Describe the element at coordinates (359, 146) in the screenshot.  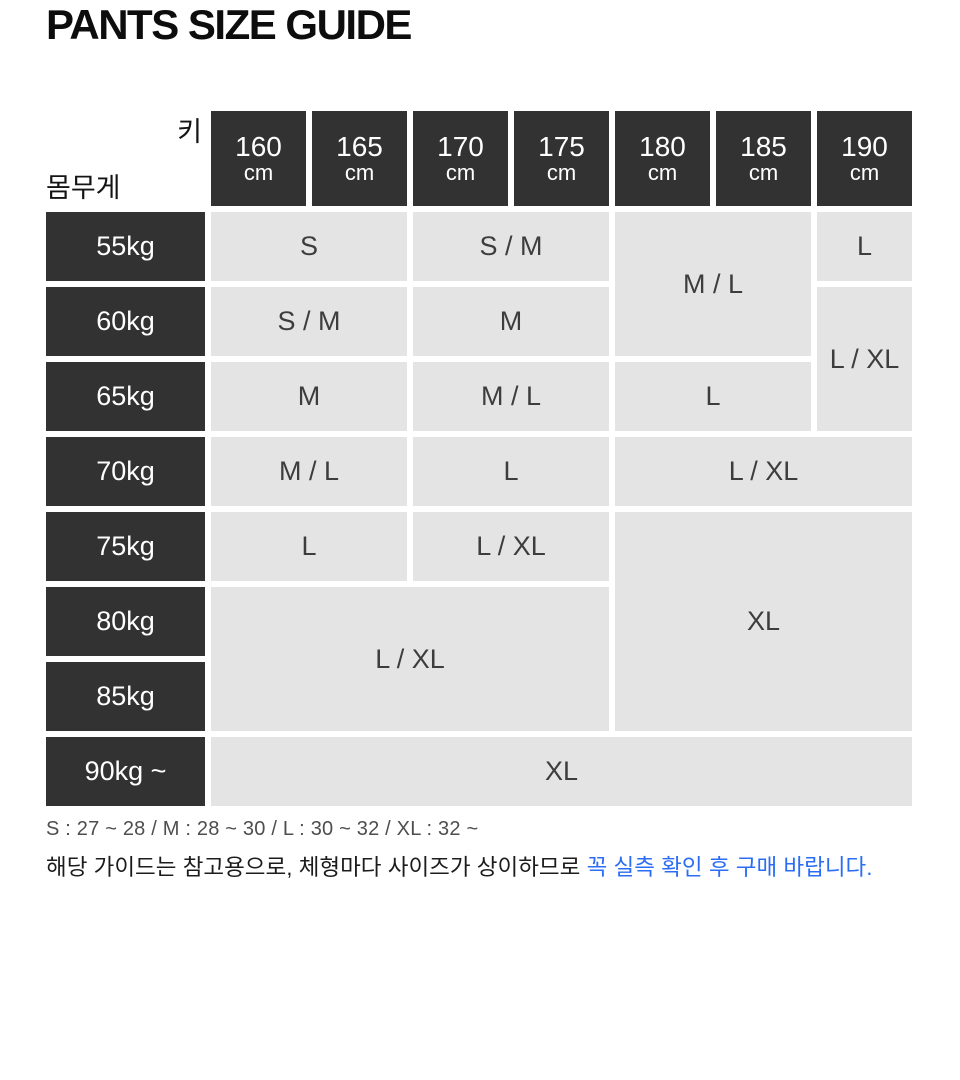
I see `height-value: 165` at that location.